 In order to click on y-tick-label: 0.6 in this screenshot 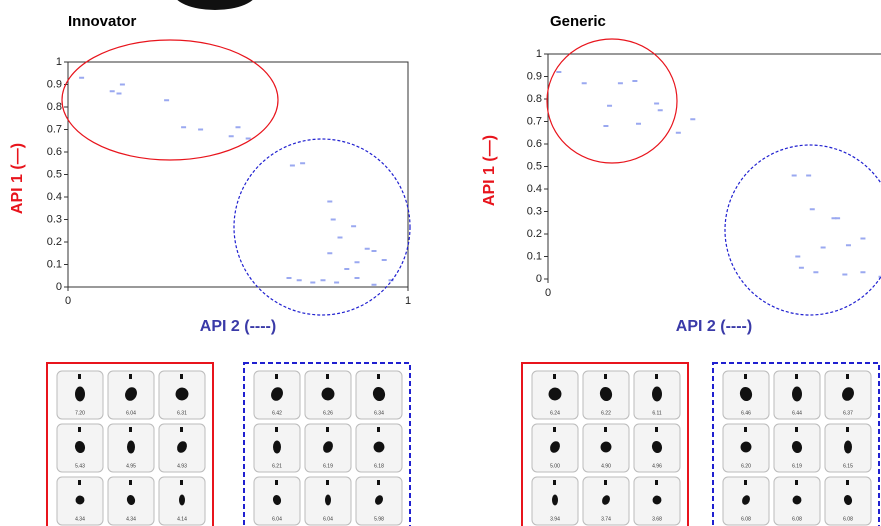, I will do `click(534, 144)`.